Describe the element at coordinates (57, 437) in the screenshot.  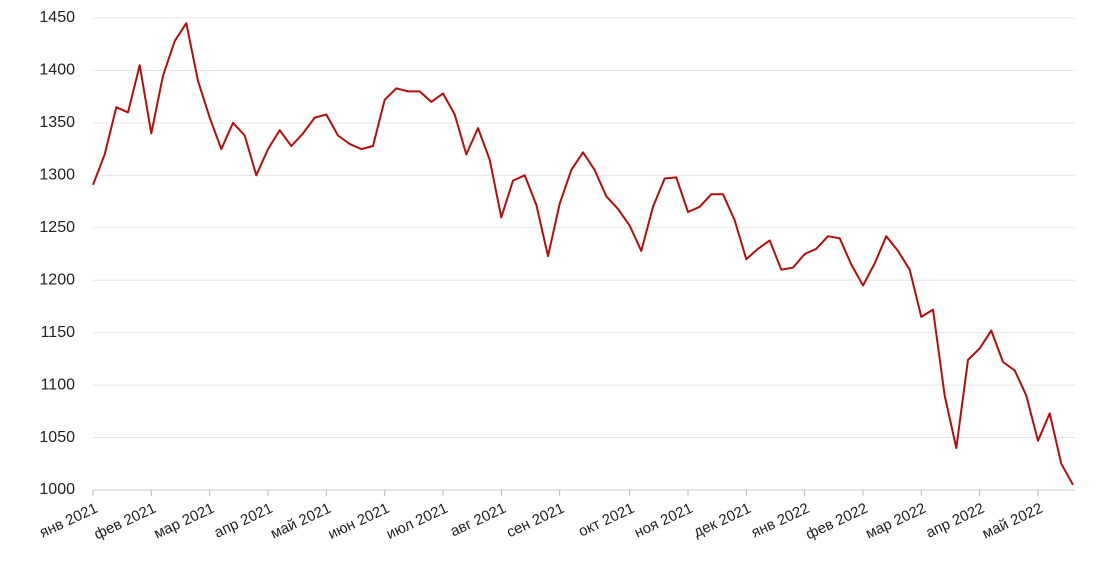
I see `y-tick-label: 1050` at that location.